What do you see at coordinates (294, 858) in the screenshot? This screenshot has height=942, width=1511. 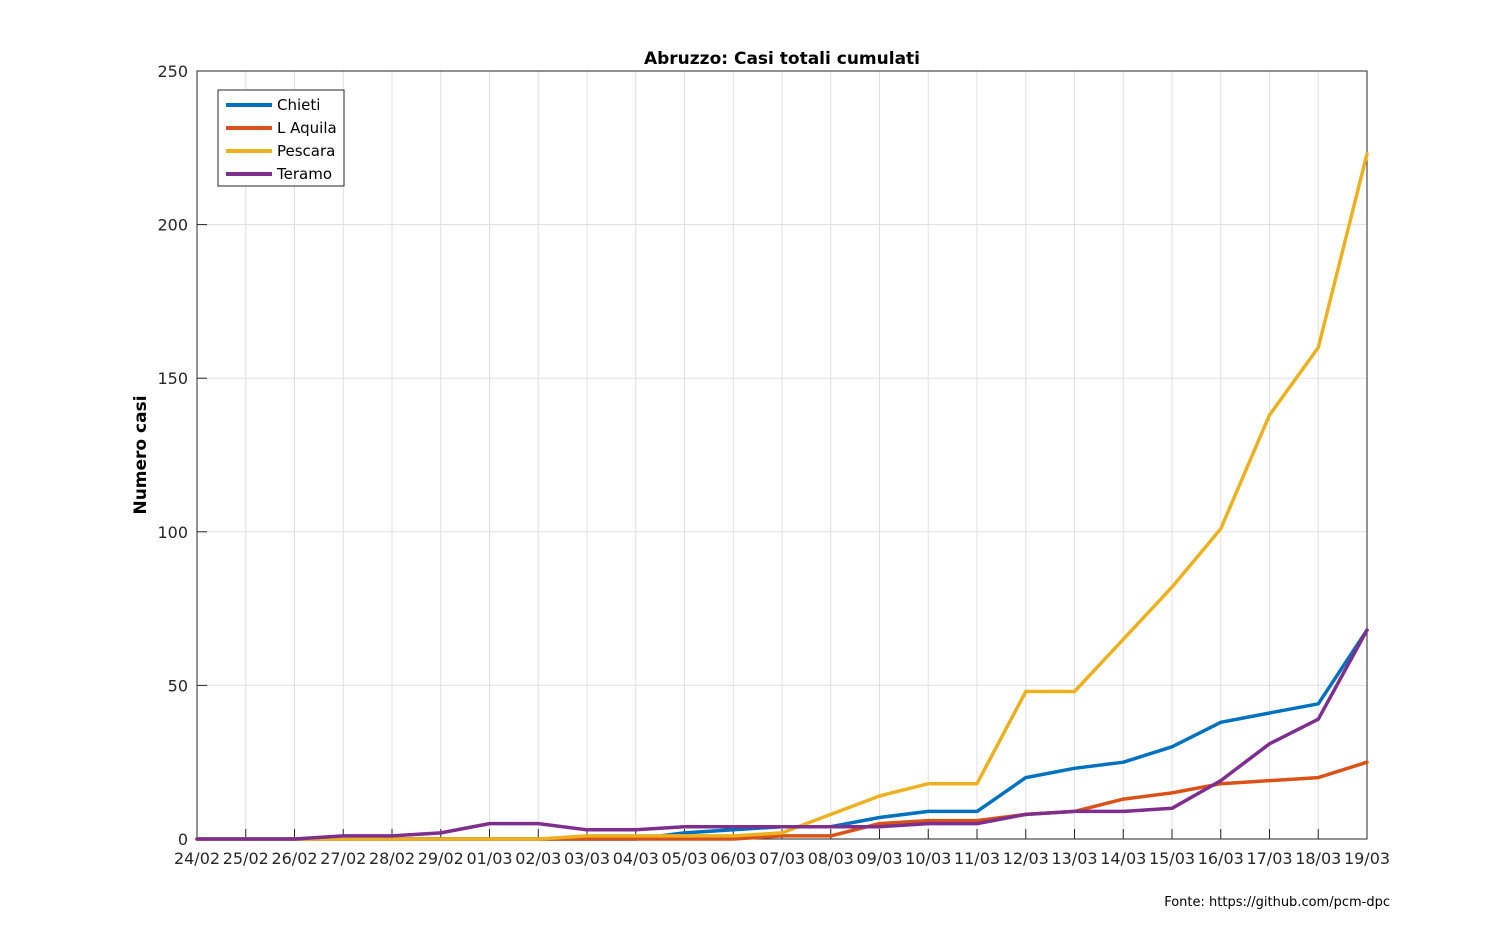 I see `x-tick-label: 26/02` at bounding box center [294, 858].